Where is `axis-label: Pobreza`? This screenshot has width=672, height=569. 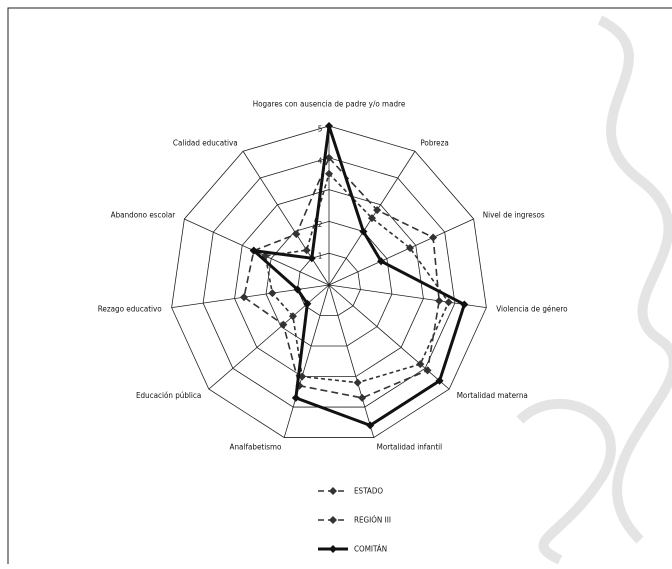
axis-label: Pobreza is located at coordinates (434, 142).